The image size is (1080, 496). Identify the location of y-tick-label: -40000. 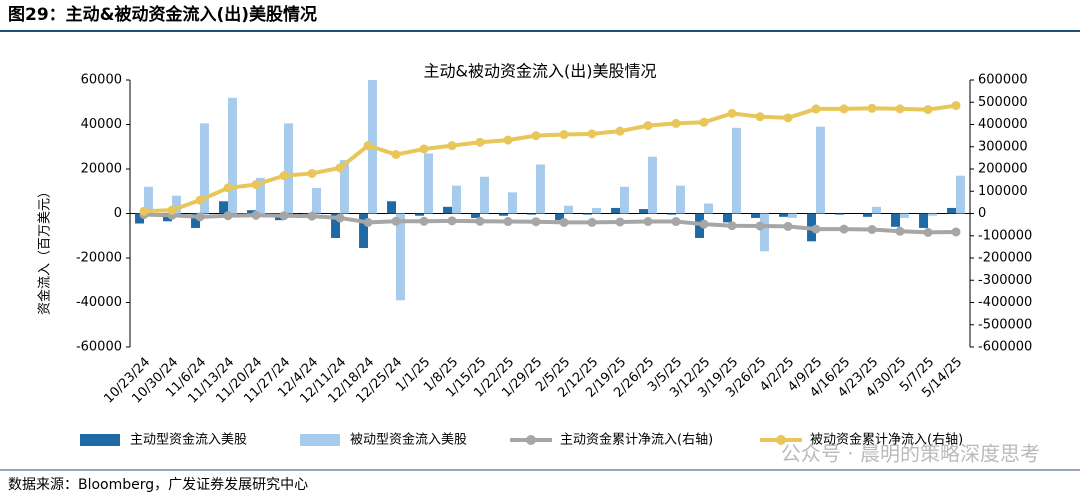
(99, 302).